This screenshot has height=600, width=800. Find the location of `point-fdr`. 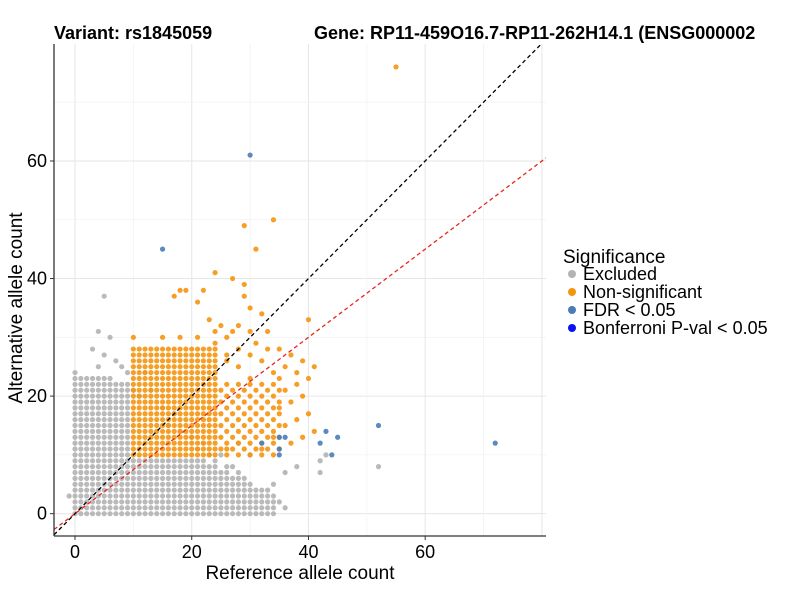

point-fdr is located at coordinates (279, 455).